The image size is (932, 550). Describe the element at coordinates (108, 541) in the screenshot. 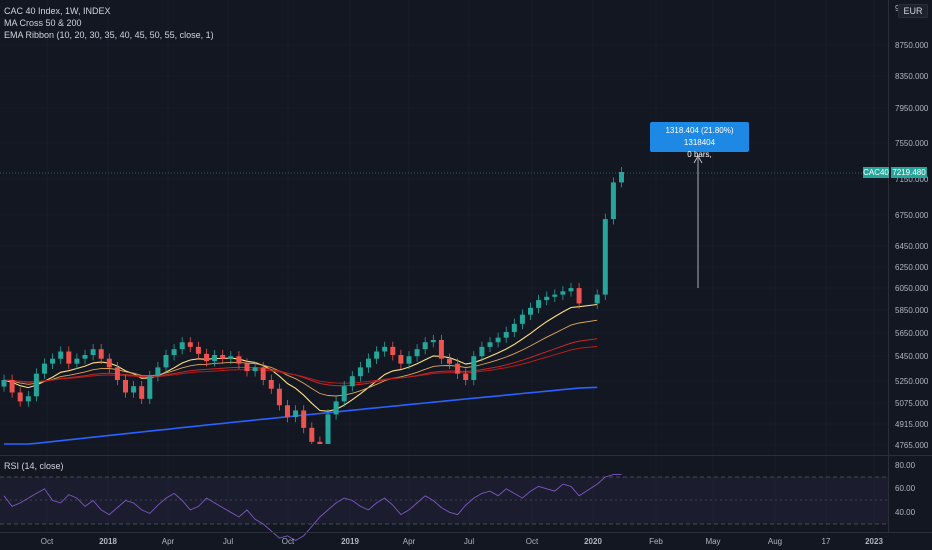

I see `time-label: 2018` at that location.